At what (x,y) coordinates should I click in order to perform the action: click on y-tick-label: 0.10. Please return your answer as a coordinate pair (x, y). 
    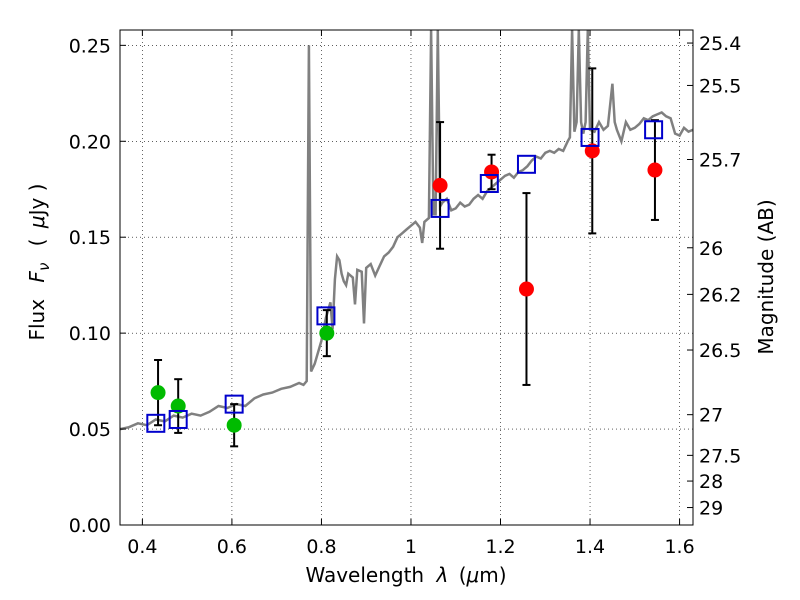
    Looking at the image, I should click on (90, 334).